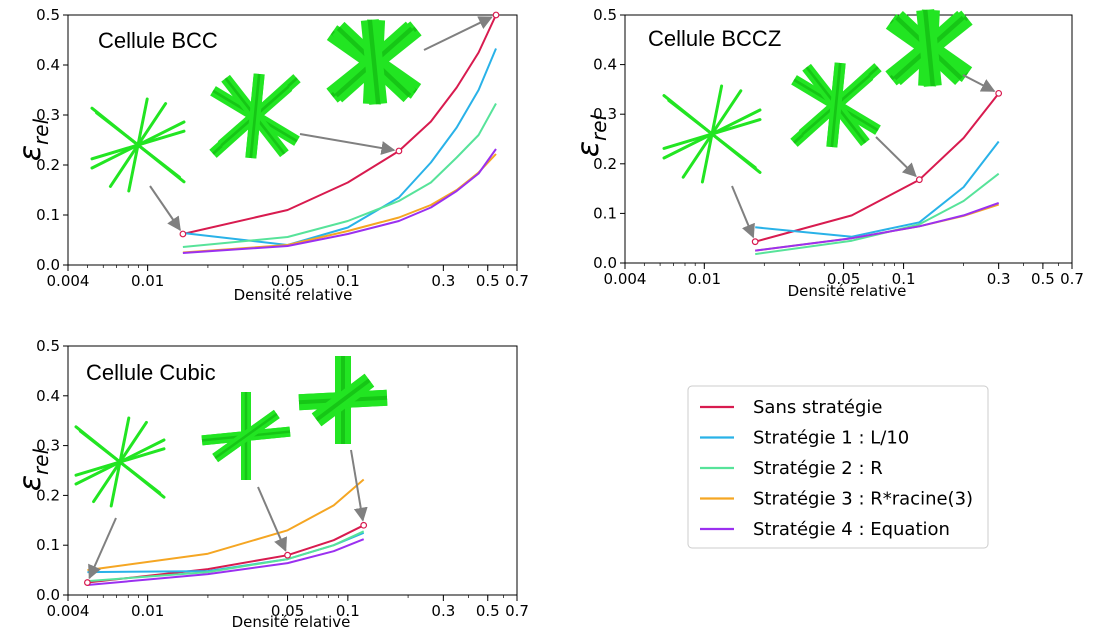 Image resolution: width=1097 pixels, height=630 pixels. I want to click on chart-title: Cellule Cubic, so click(151, 372).